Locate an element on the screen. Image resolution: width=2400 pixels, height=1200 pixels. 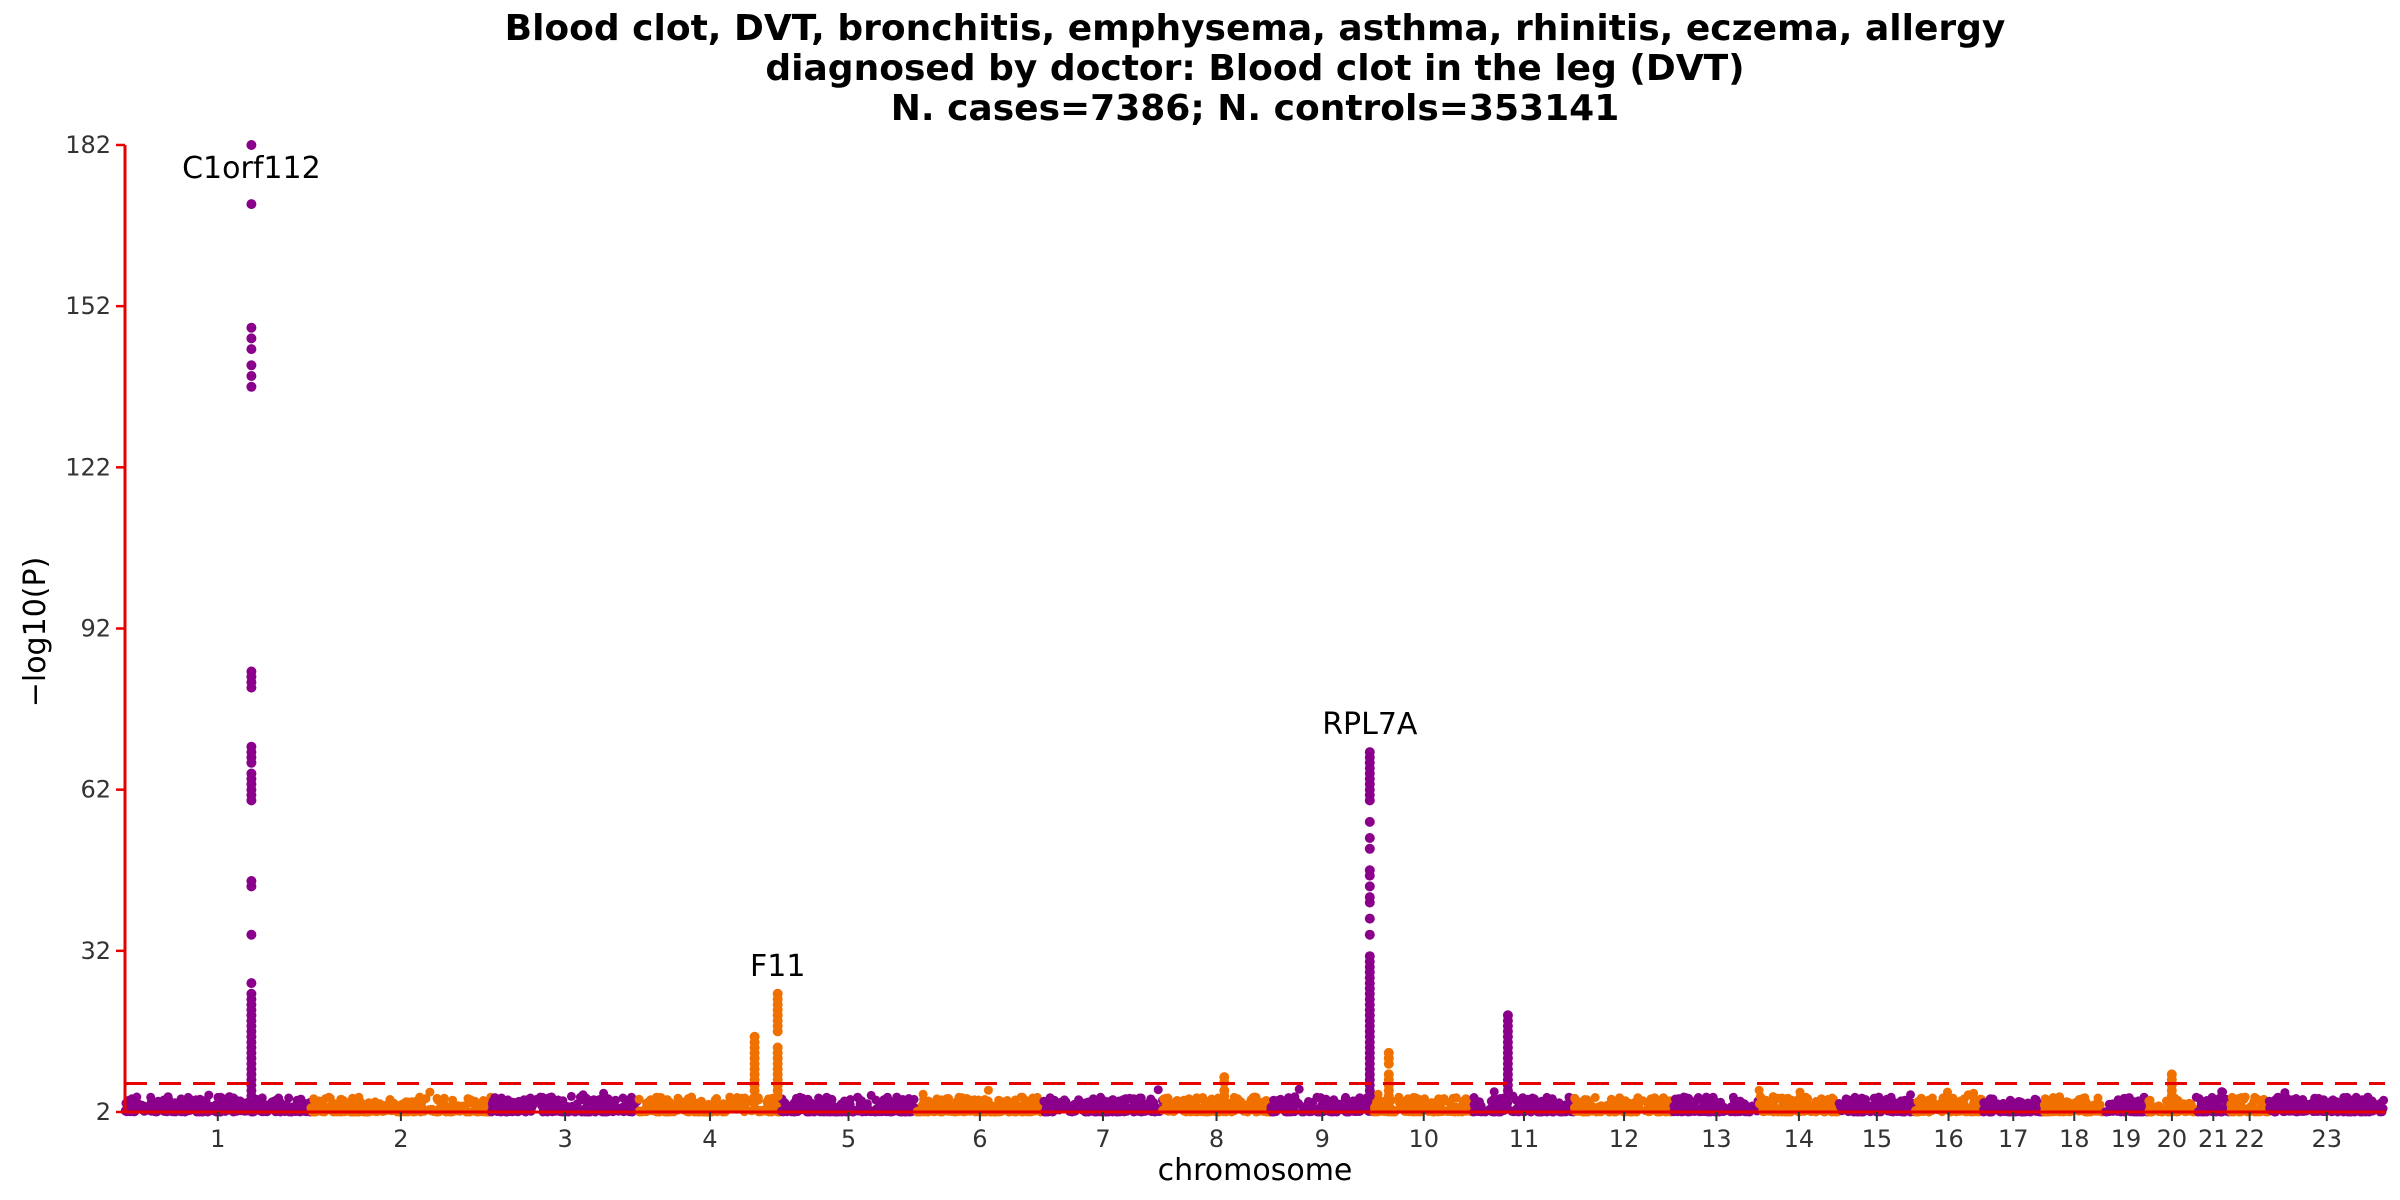
x-tick-label: 9 is located at coordinates (1322, 1139).